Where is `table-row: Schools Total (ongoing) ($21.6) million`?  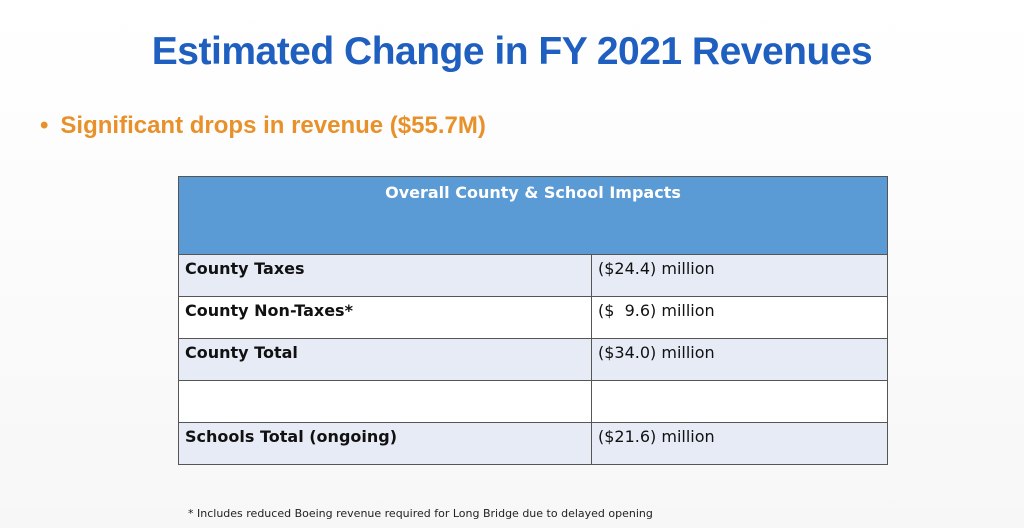 table-row: Schools Total (ongoing) ($21.6) million is located at coordinates (533, 443).